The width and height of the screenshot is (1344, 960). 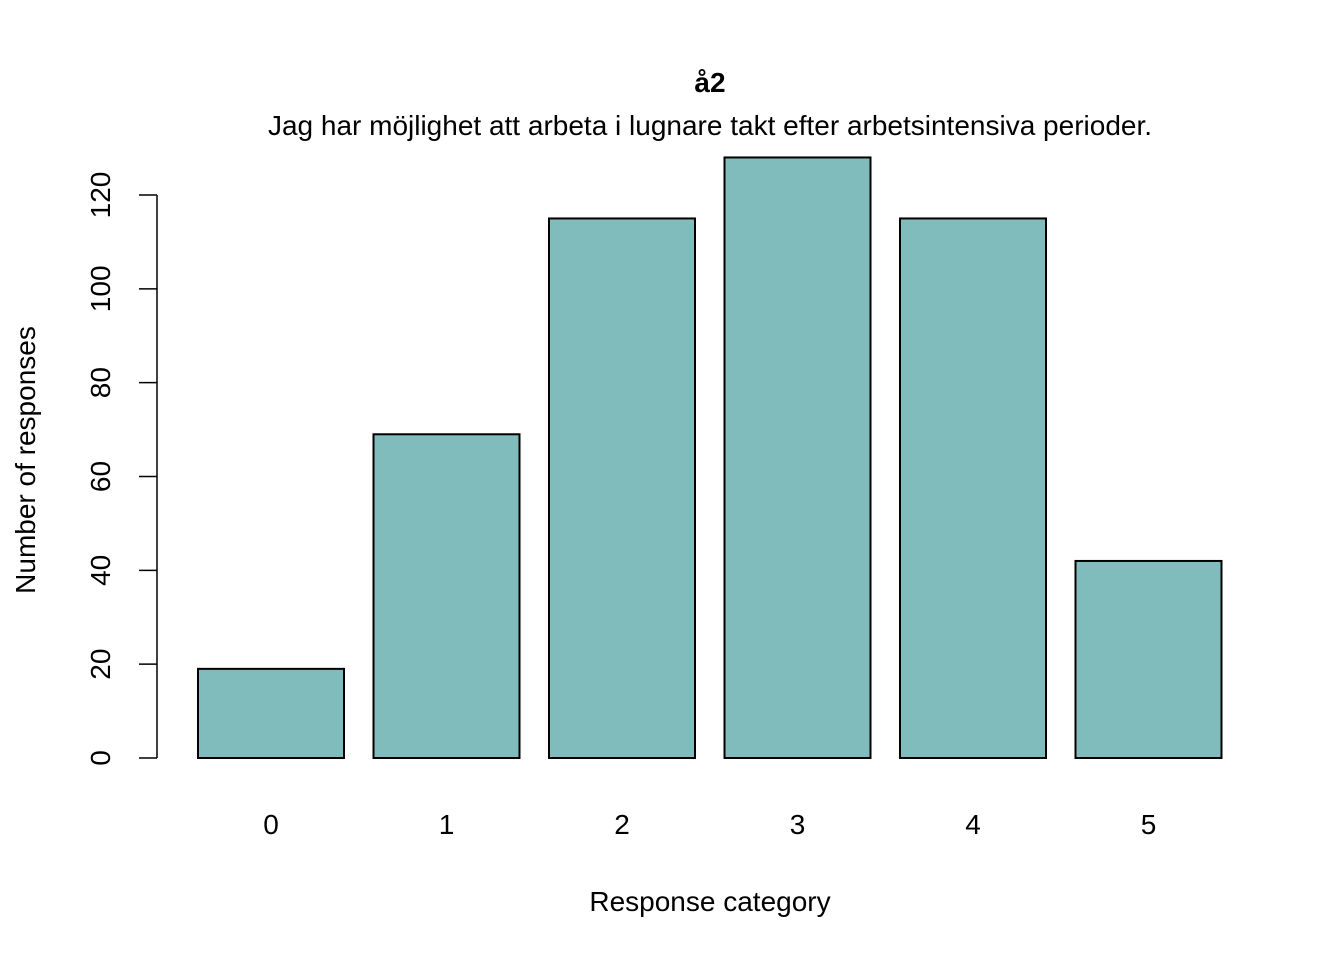 What do you see at coordinates (100, 476) in the screenshot?
I see `y-tick-label-60: 60` at bounding box center [100, 476].